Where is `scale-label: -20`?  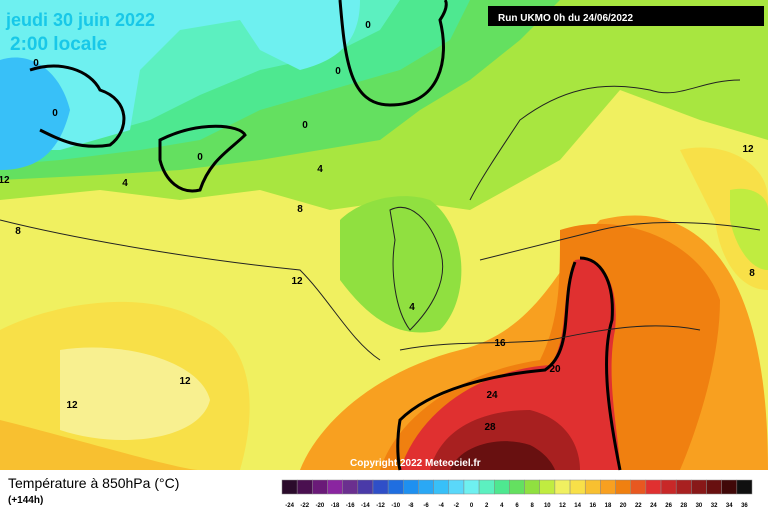 scale-label: -20 is located at coordinates (320, 506).